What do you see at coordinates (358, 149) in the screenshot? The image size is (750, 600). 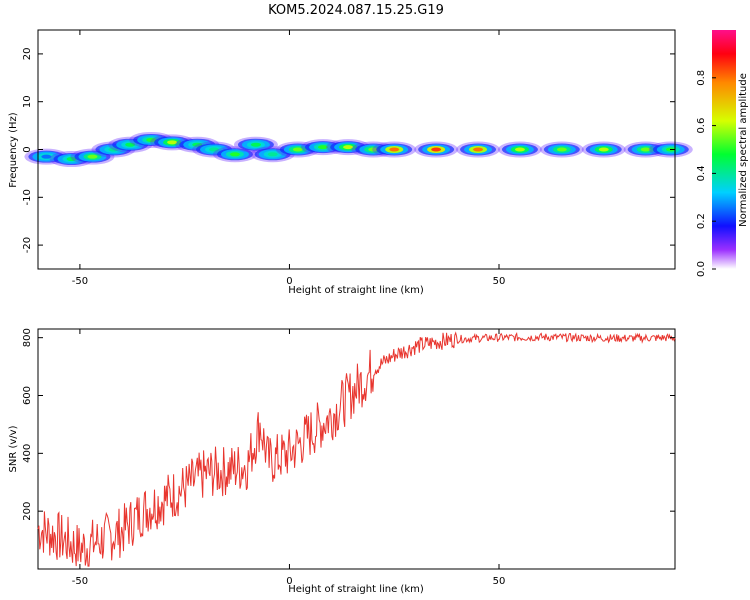 I see `spectrogram-heat` at bounding box center [358, 149].